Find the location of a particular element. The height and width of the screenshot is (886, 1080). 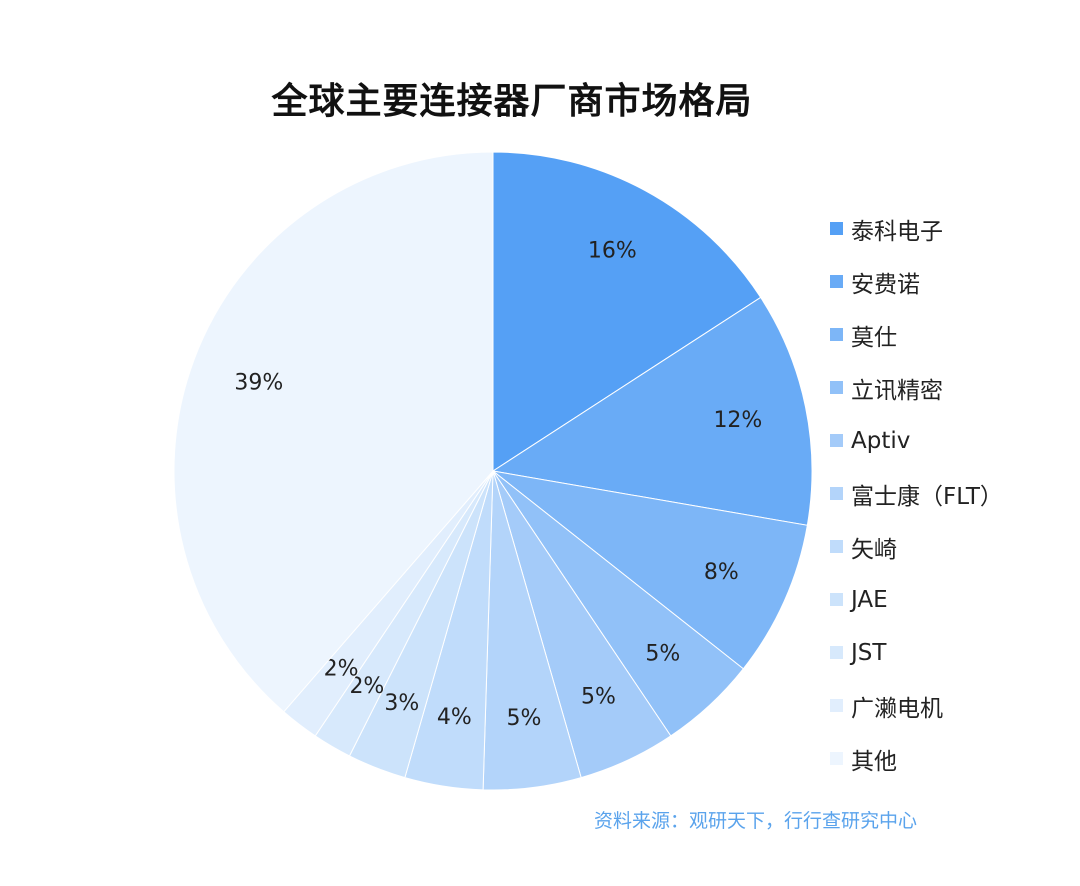

slice-data-label: 4% is located at coordinates (454, 717).